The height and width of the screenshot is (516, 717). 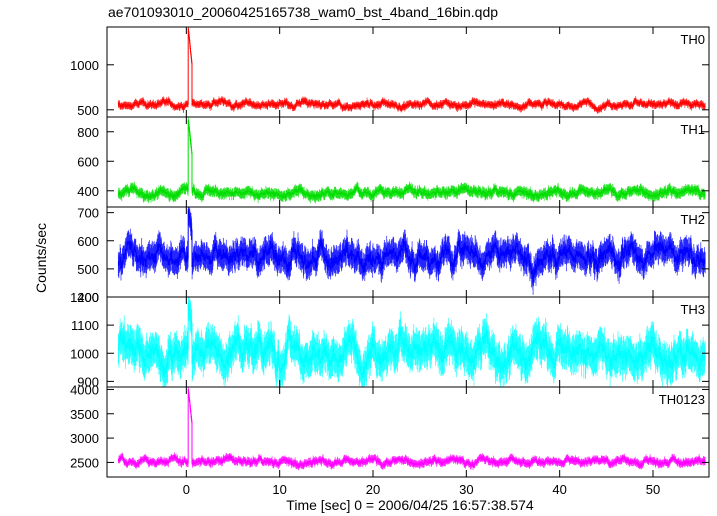 What do you see at coordinates (410, 505) in the screenshot?
I see `x-axis-label: Time [sec] 0 = 2006/04/25 16:57:38.574` at bounding box center [410, 505].